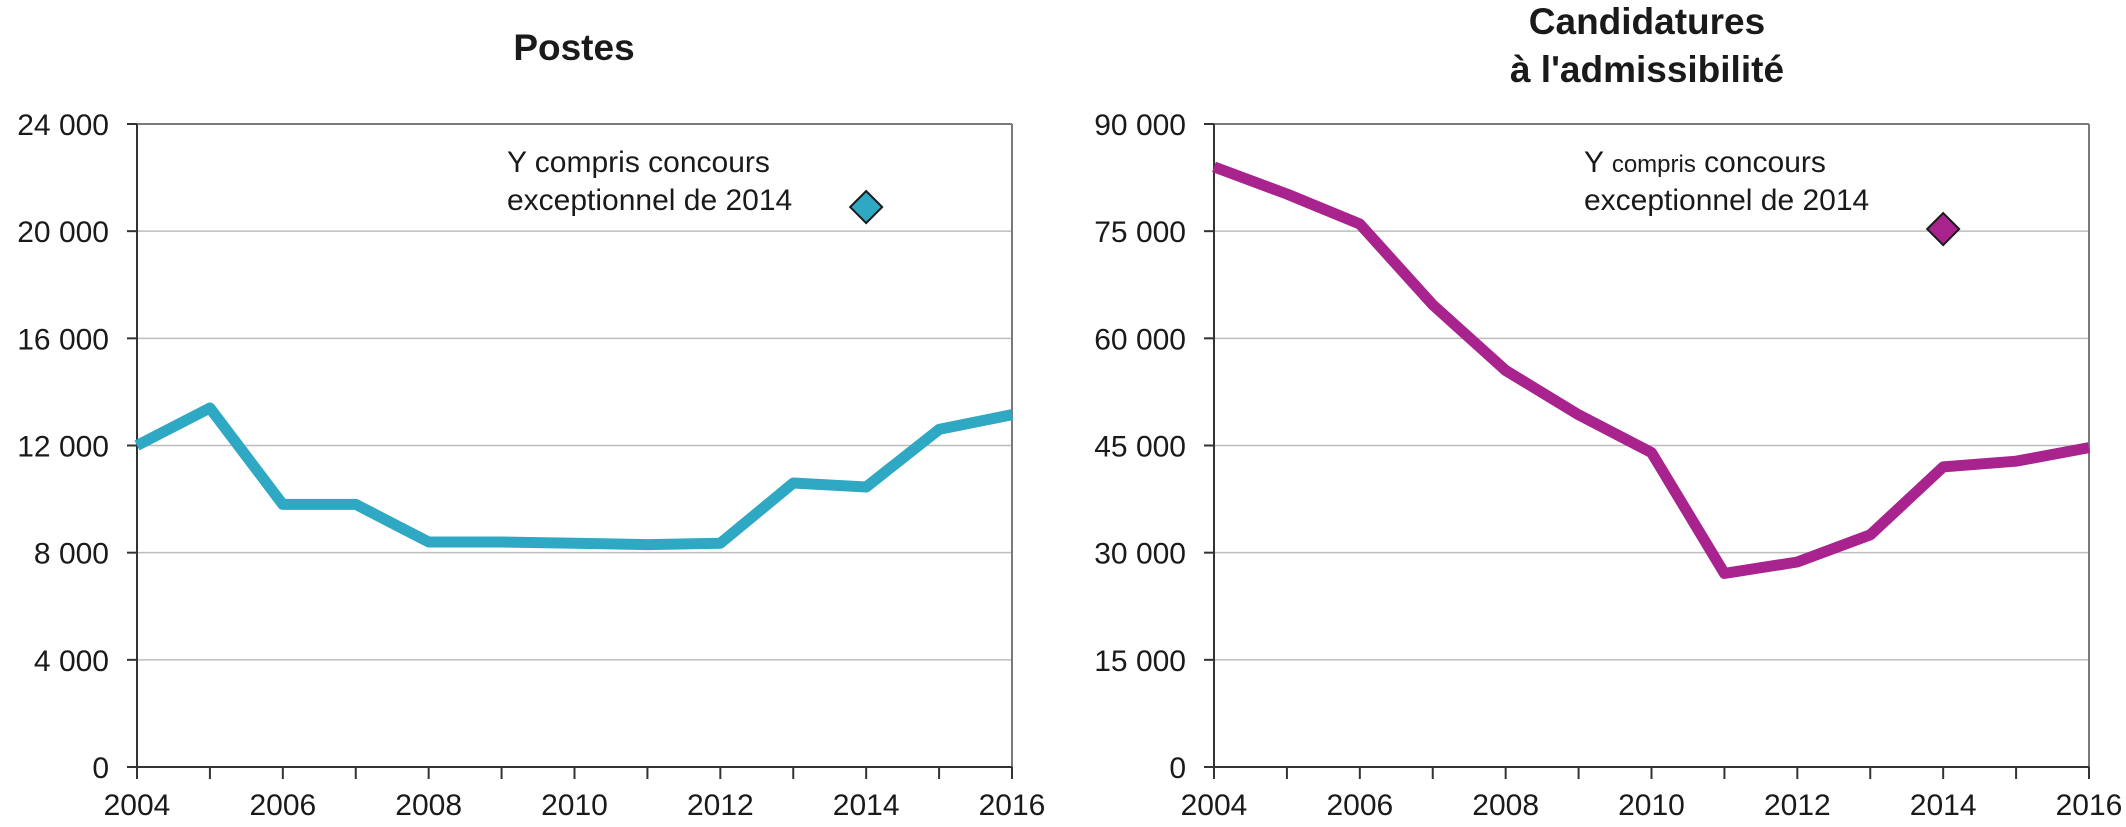  Describe the element at coordinates (63, 125) in the screenshot. I see `y-tick-label: 24 000` at that location.